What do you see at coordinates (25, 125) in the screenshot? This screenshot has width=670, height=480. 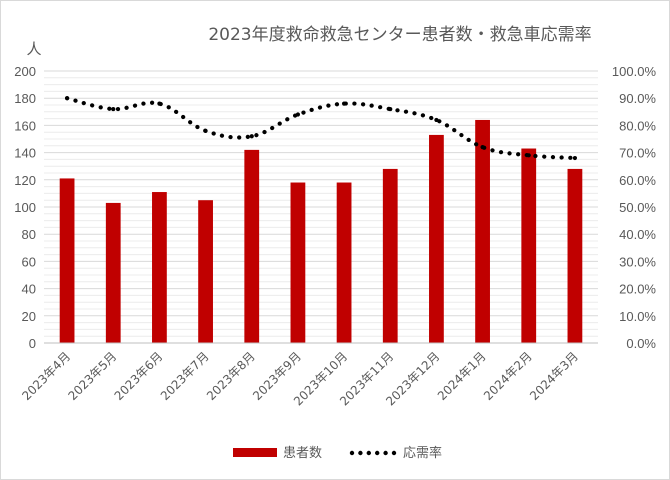 I see `y-tick-label-left: 160` at bounding box center [25, 125].